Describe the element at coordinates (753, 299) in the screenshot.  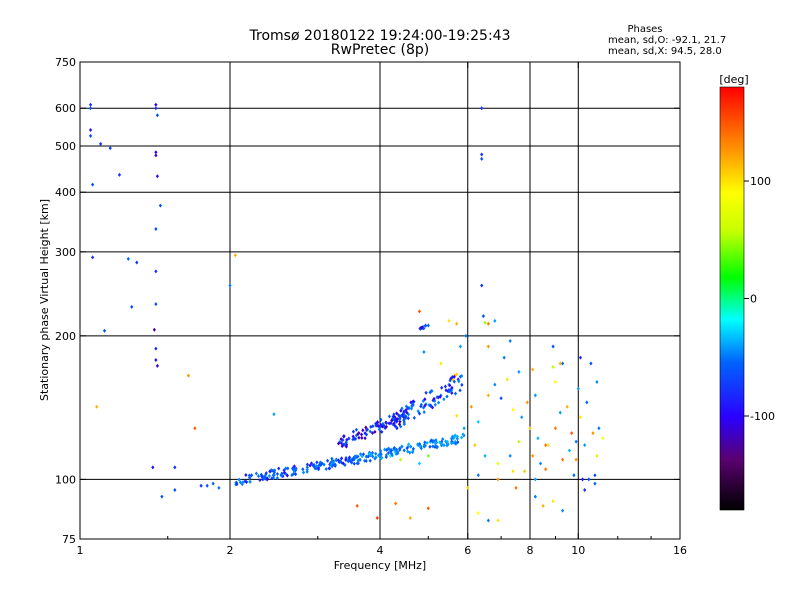
I see `colorbar-tick-label: 0` at that location.